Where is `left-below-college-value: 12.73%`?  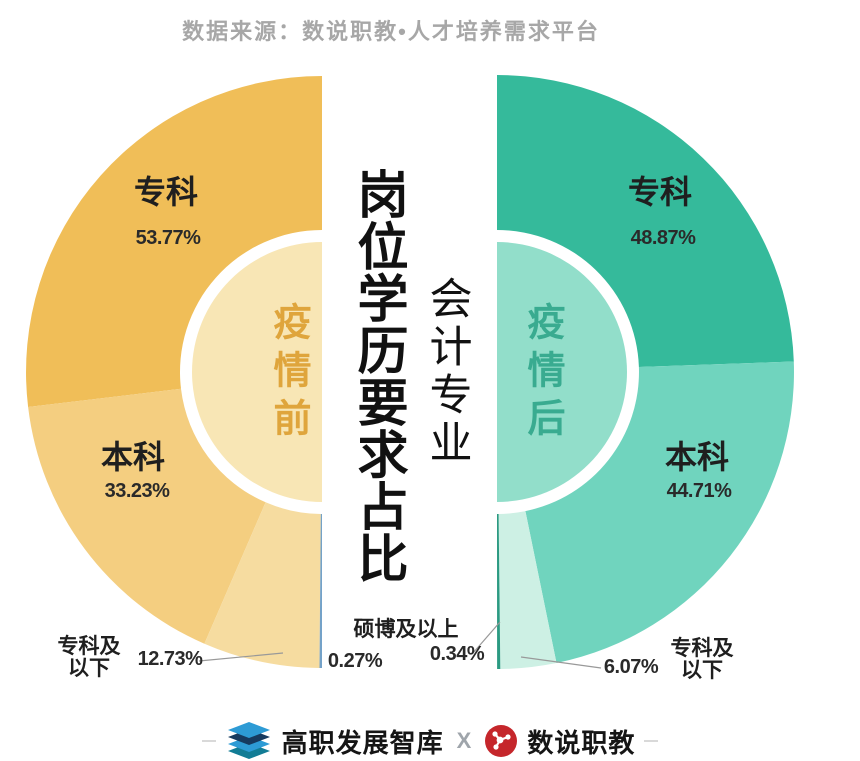 left-below-college-value: 12.73% is located at coordinates (170, 659).